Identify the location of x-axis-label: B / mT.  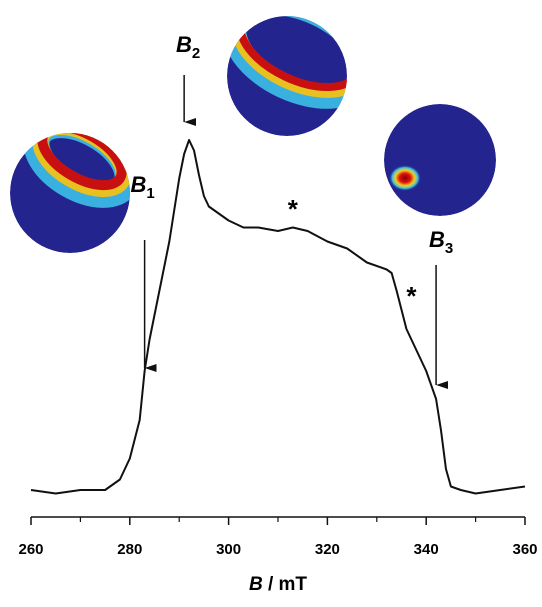
(278, 584).